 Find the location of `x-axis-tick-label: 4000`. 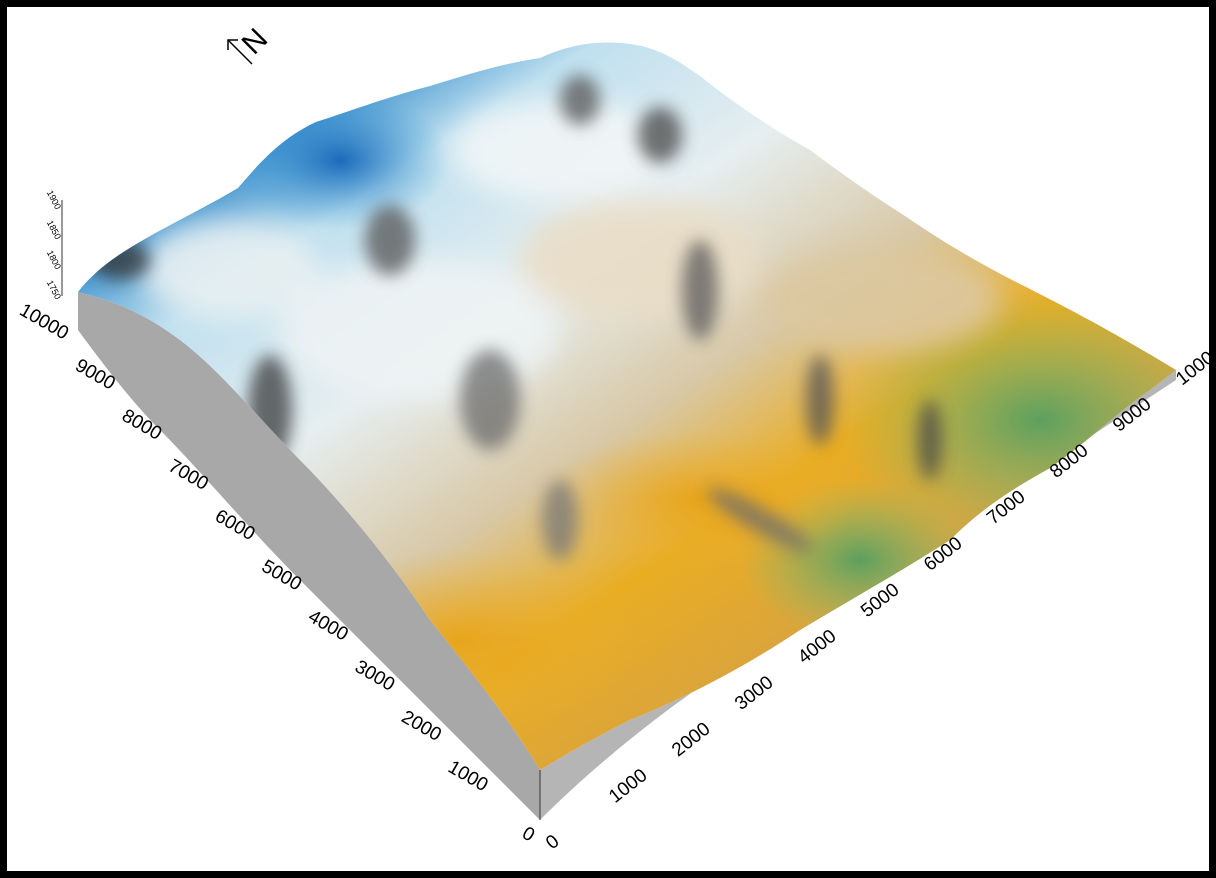

x-axis-tick-label: 4000 is located at coordinates (817, 647).